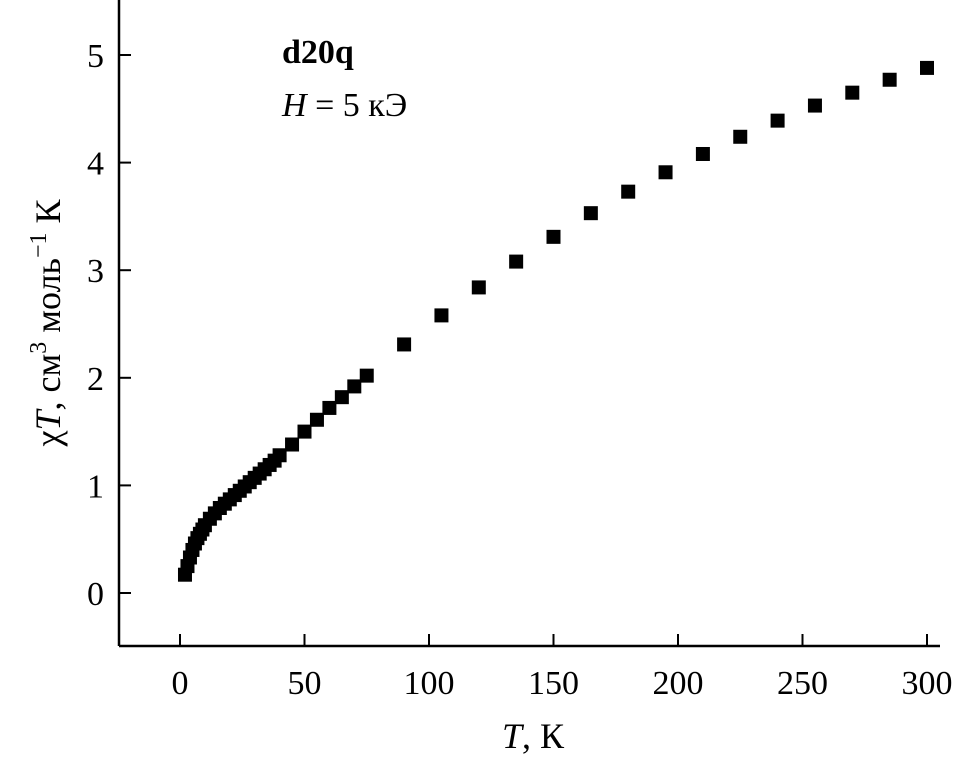 The height and width of the screenshot is (762, 962). Describe the element at coordinates (95, 486) in the screenshot. I see `y-tick-label: 1` at that location.